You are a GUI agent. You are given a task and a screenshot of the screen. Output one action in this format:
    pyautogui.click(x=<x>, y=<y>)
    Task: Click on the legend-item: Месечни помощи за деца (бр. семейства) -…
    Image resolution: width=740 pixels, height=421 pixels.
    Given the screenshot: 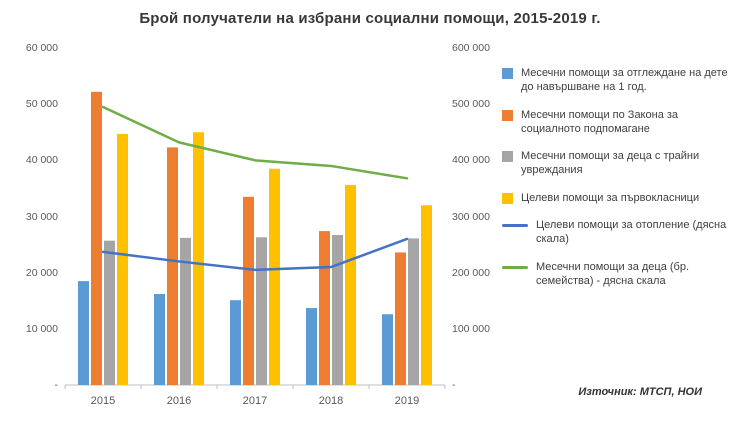 What is the action you would take?
    pyautogui.click(x=617, y=274)
    